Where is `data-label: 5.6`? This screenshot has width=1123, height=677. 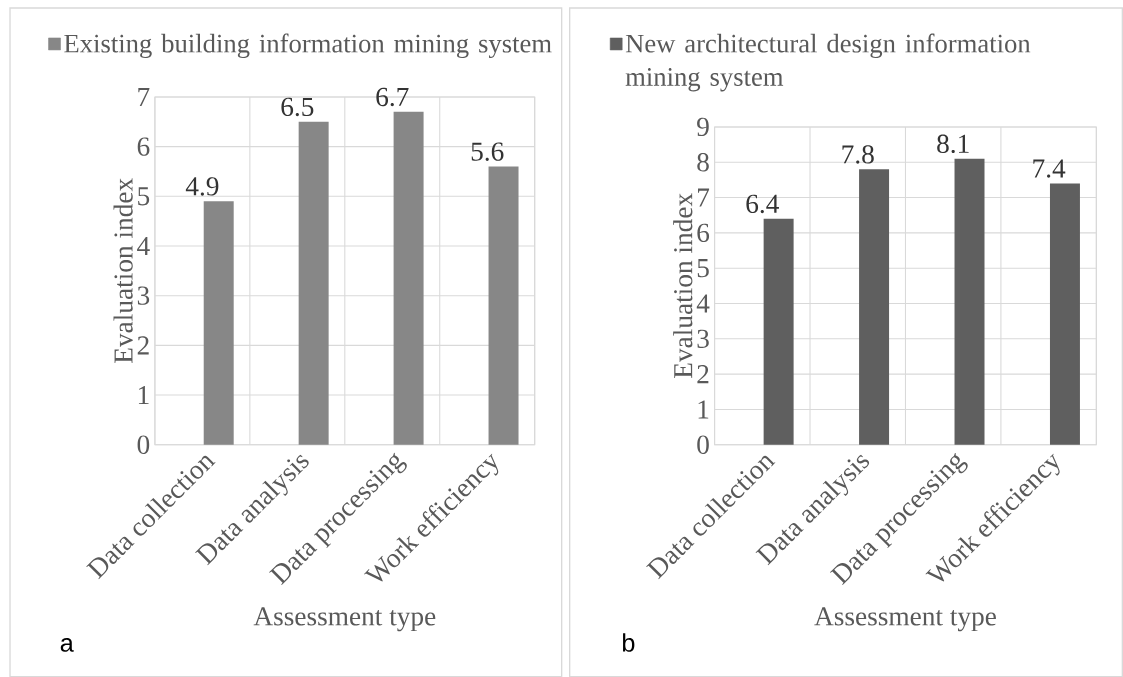
data-label: 5.6 is located at coordinates (487, 151).